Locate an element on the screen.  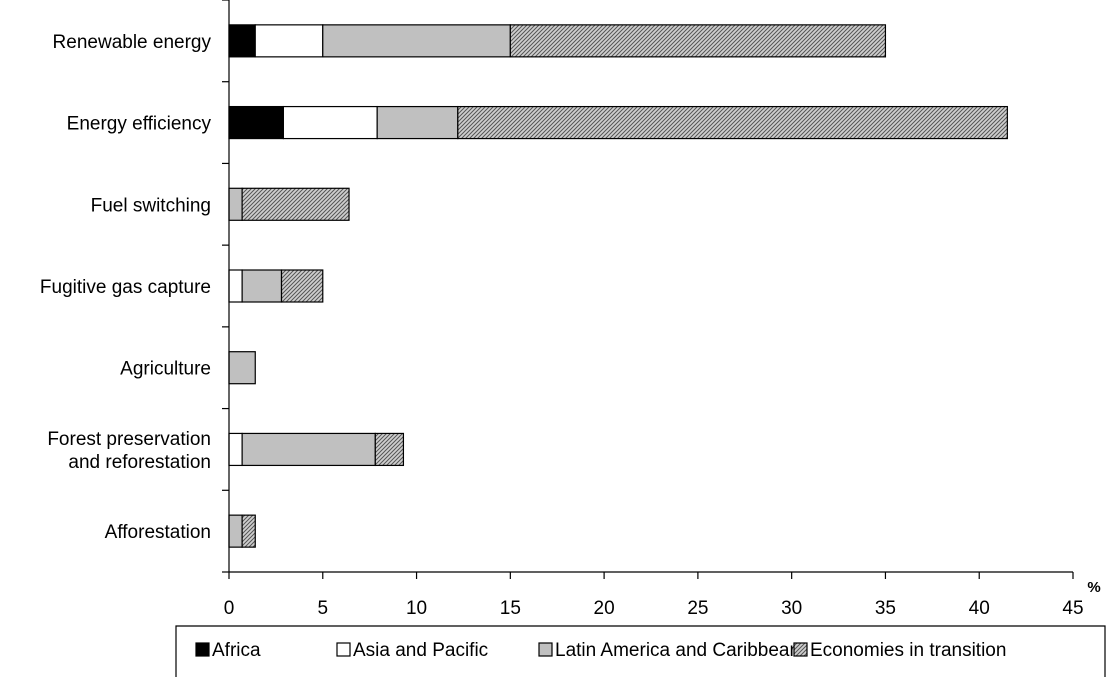
category-label: Energy efficiency is located at coordinates (139, 124).